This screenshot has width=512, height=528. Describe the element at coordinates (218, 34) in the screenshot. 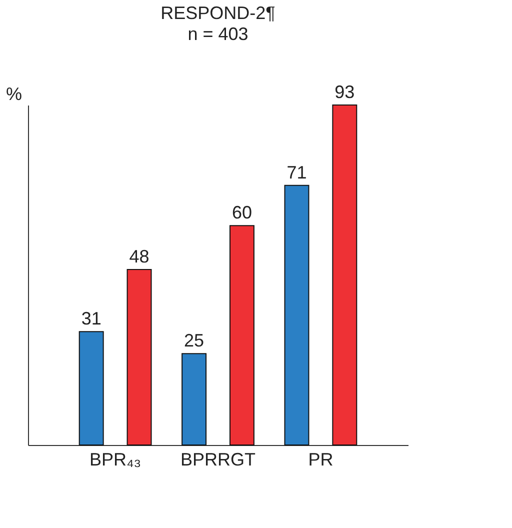

I see `chart-subtitle: n = 403` at that location.